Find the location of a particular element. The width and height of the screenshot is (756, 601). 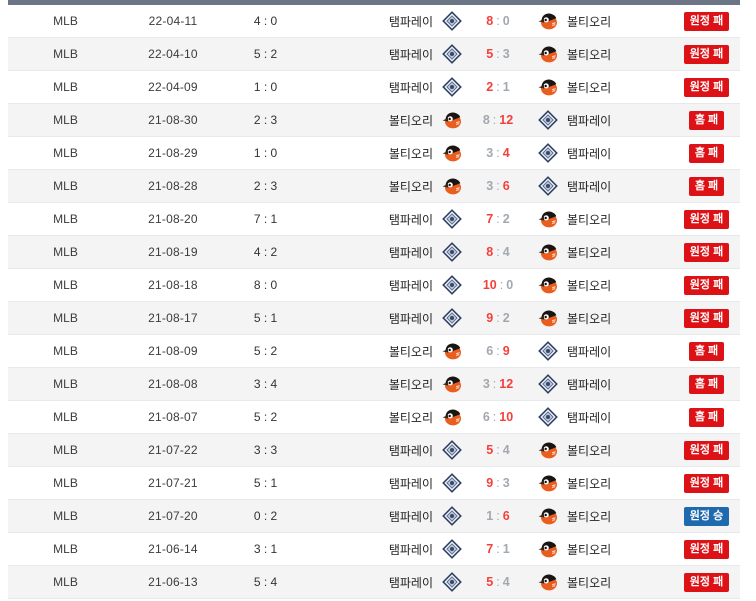

table-row: MLB 21-07-22 3 : 3 탬파레이 5:4 볼티오리 원정 패 is located at coordinates (374, 450).